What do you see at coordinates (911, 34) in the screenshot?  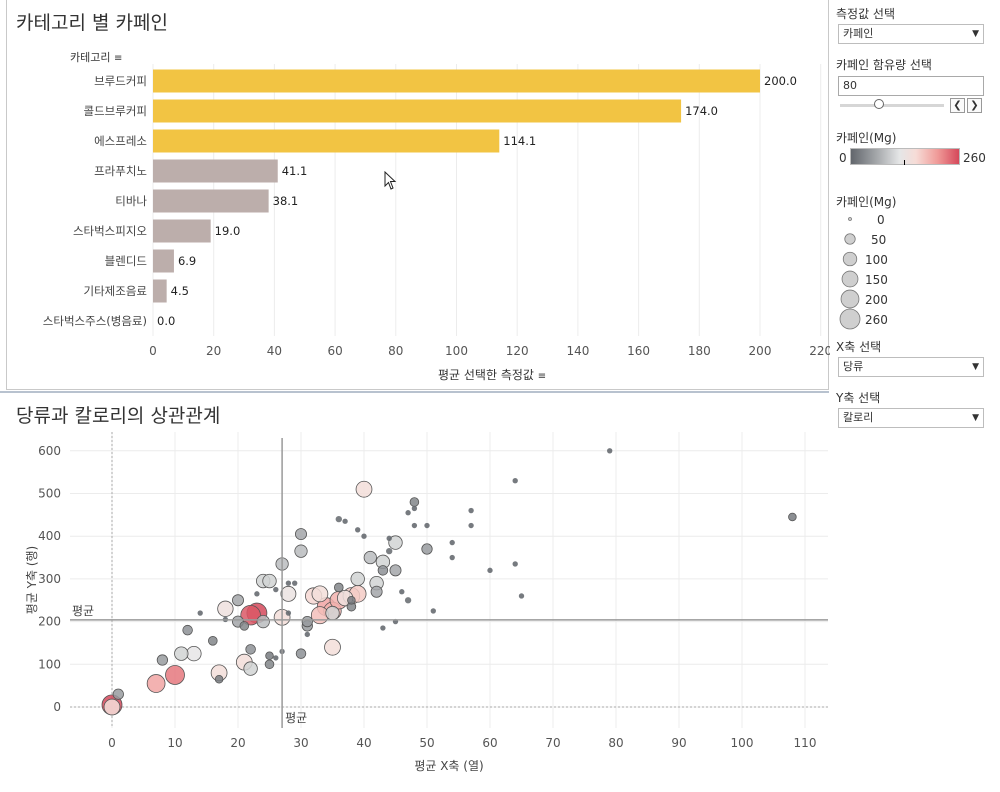 I see `measure-dropdown: 카페인 ▼` at bounding box center [911, 34].